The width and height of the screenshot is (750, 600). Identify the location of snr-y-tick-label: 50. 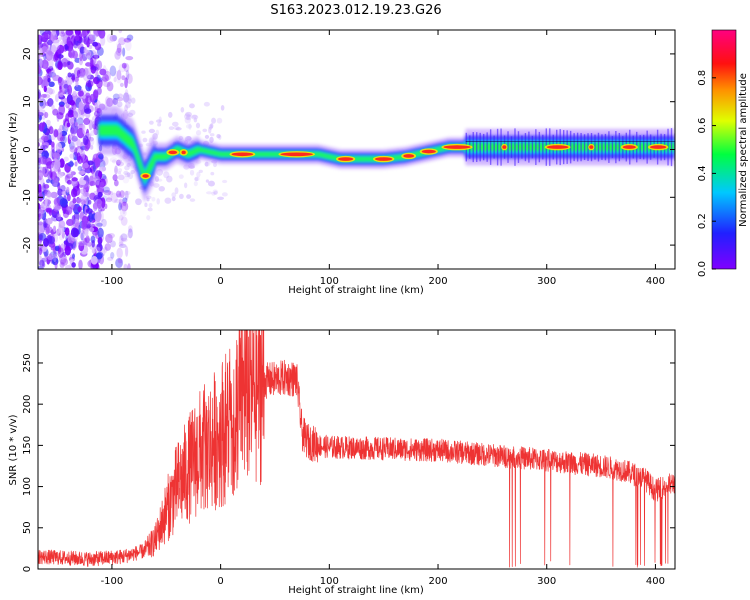
(27, 527).